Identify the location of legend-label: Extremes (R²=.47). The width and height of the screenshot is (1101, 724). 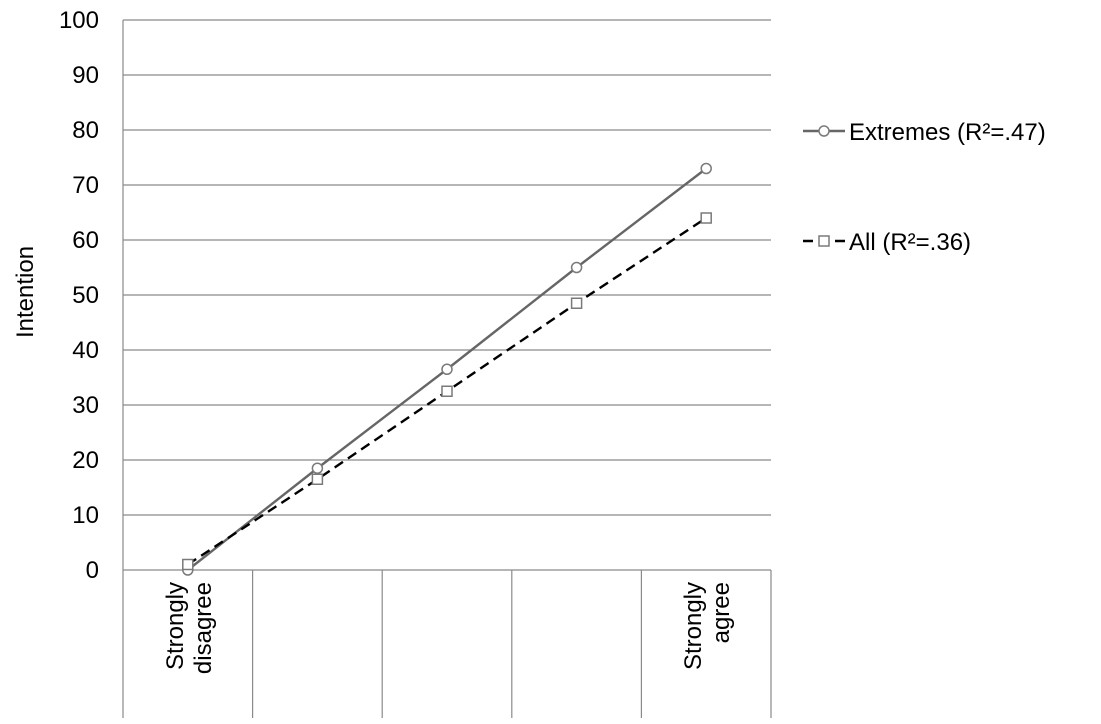
(947, 132).